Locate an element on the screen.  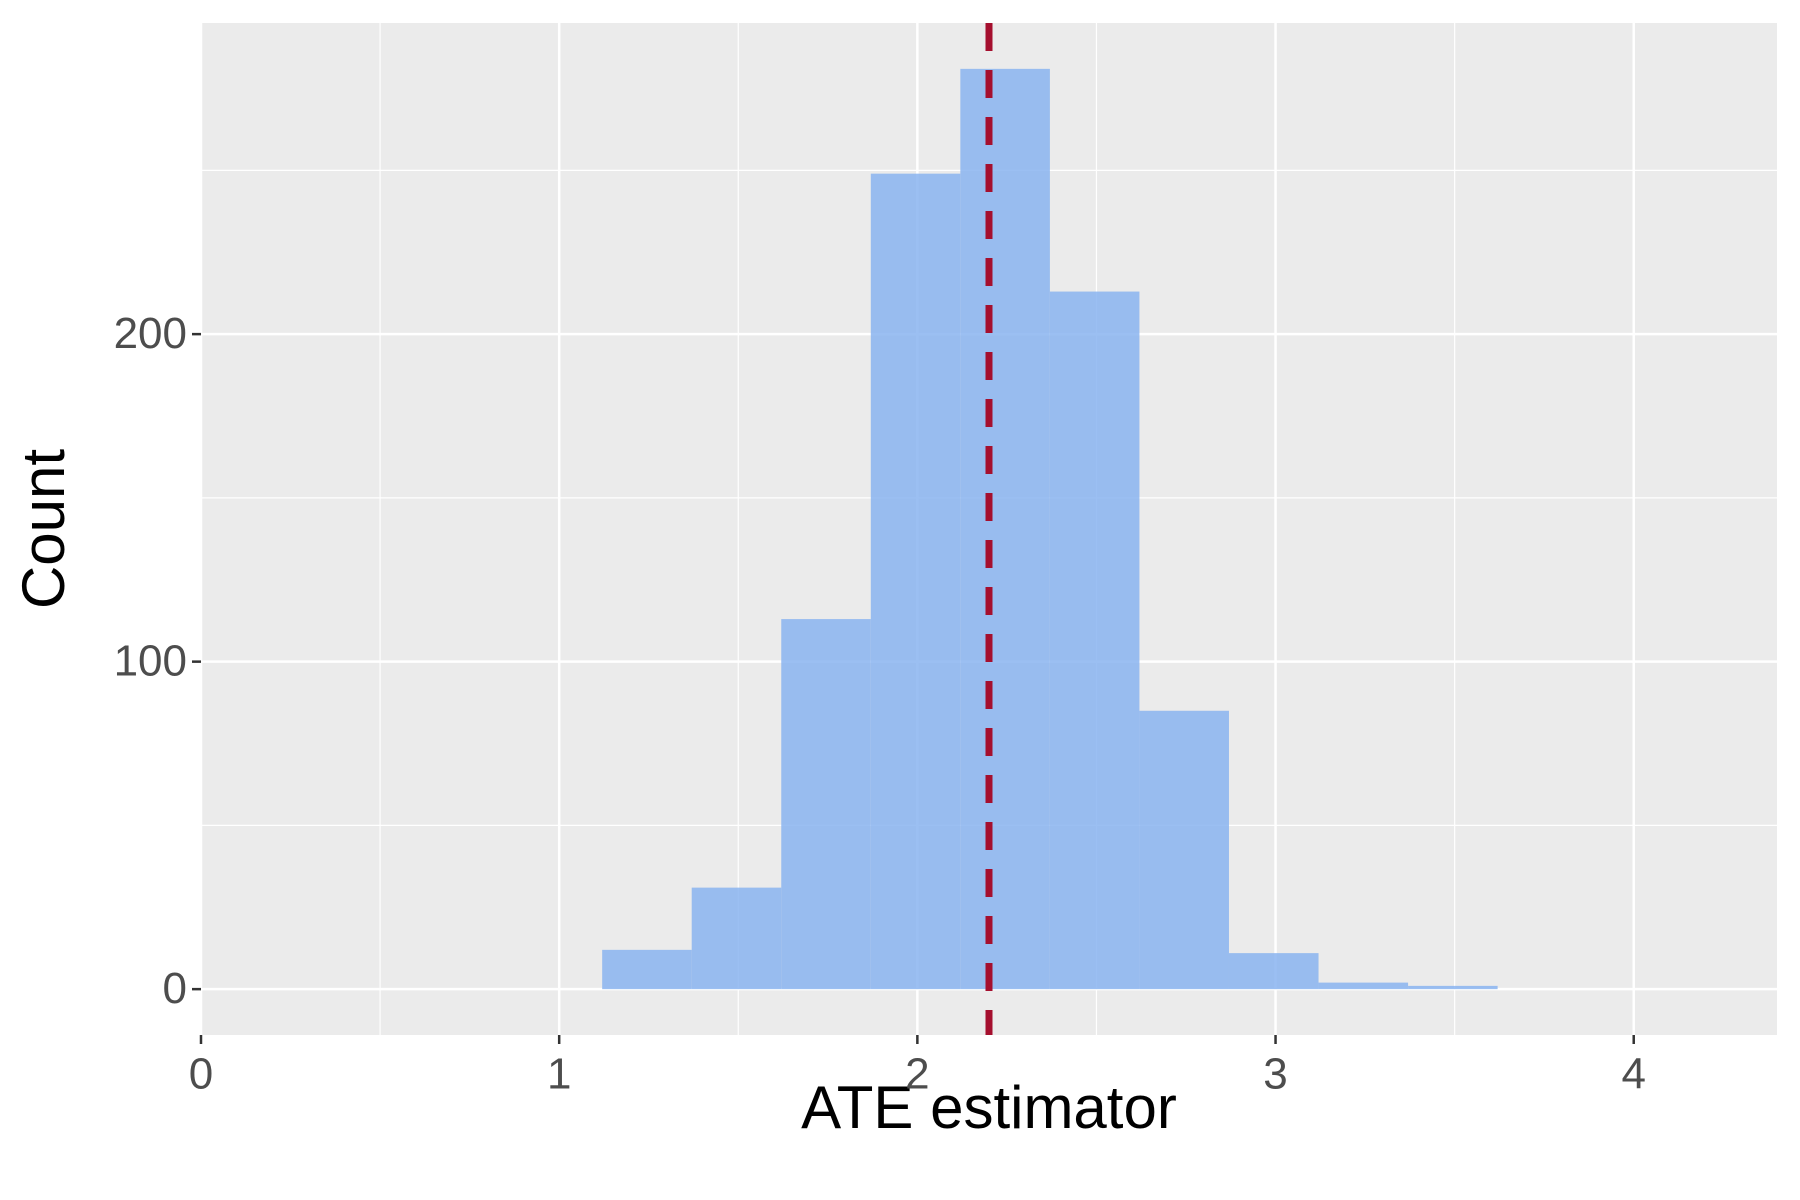
y-axis-title: Count is located at coordinates (43, 529).